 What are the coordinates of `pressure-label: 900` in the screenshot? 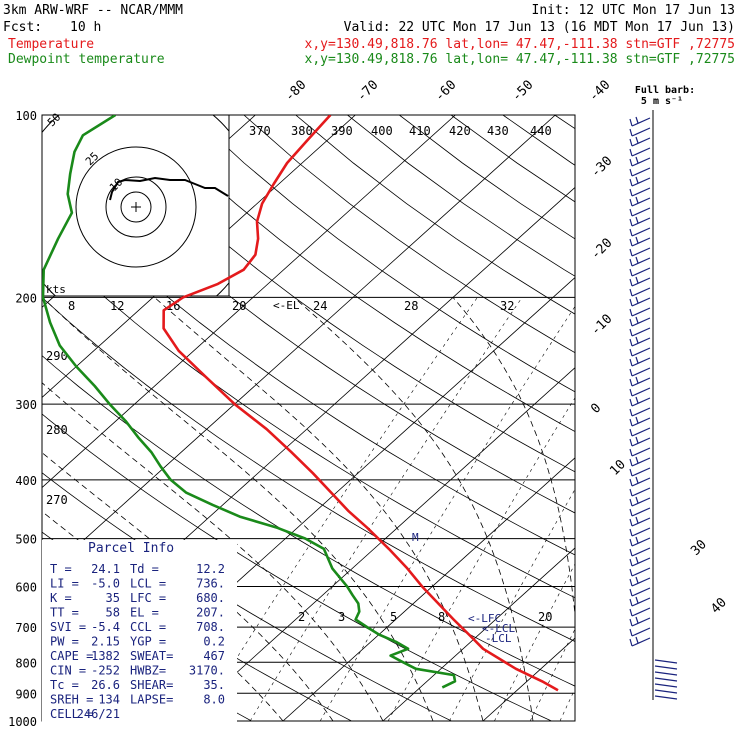 It's located at (26, 694).